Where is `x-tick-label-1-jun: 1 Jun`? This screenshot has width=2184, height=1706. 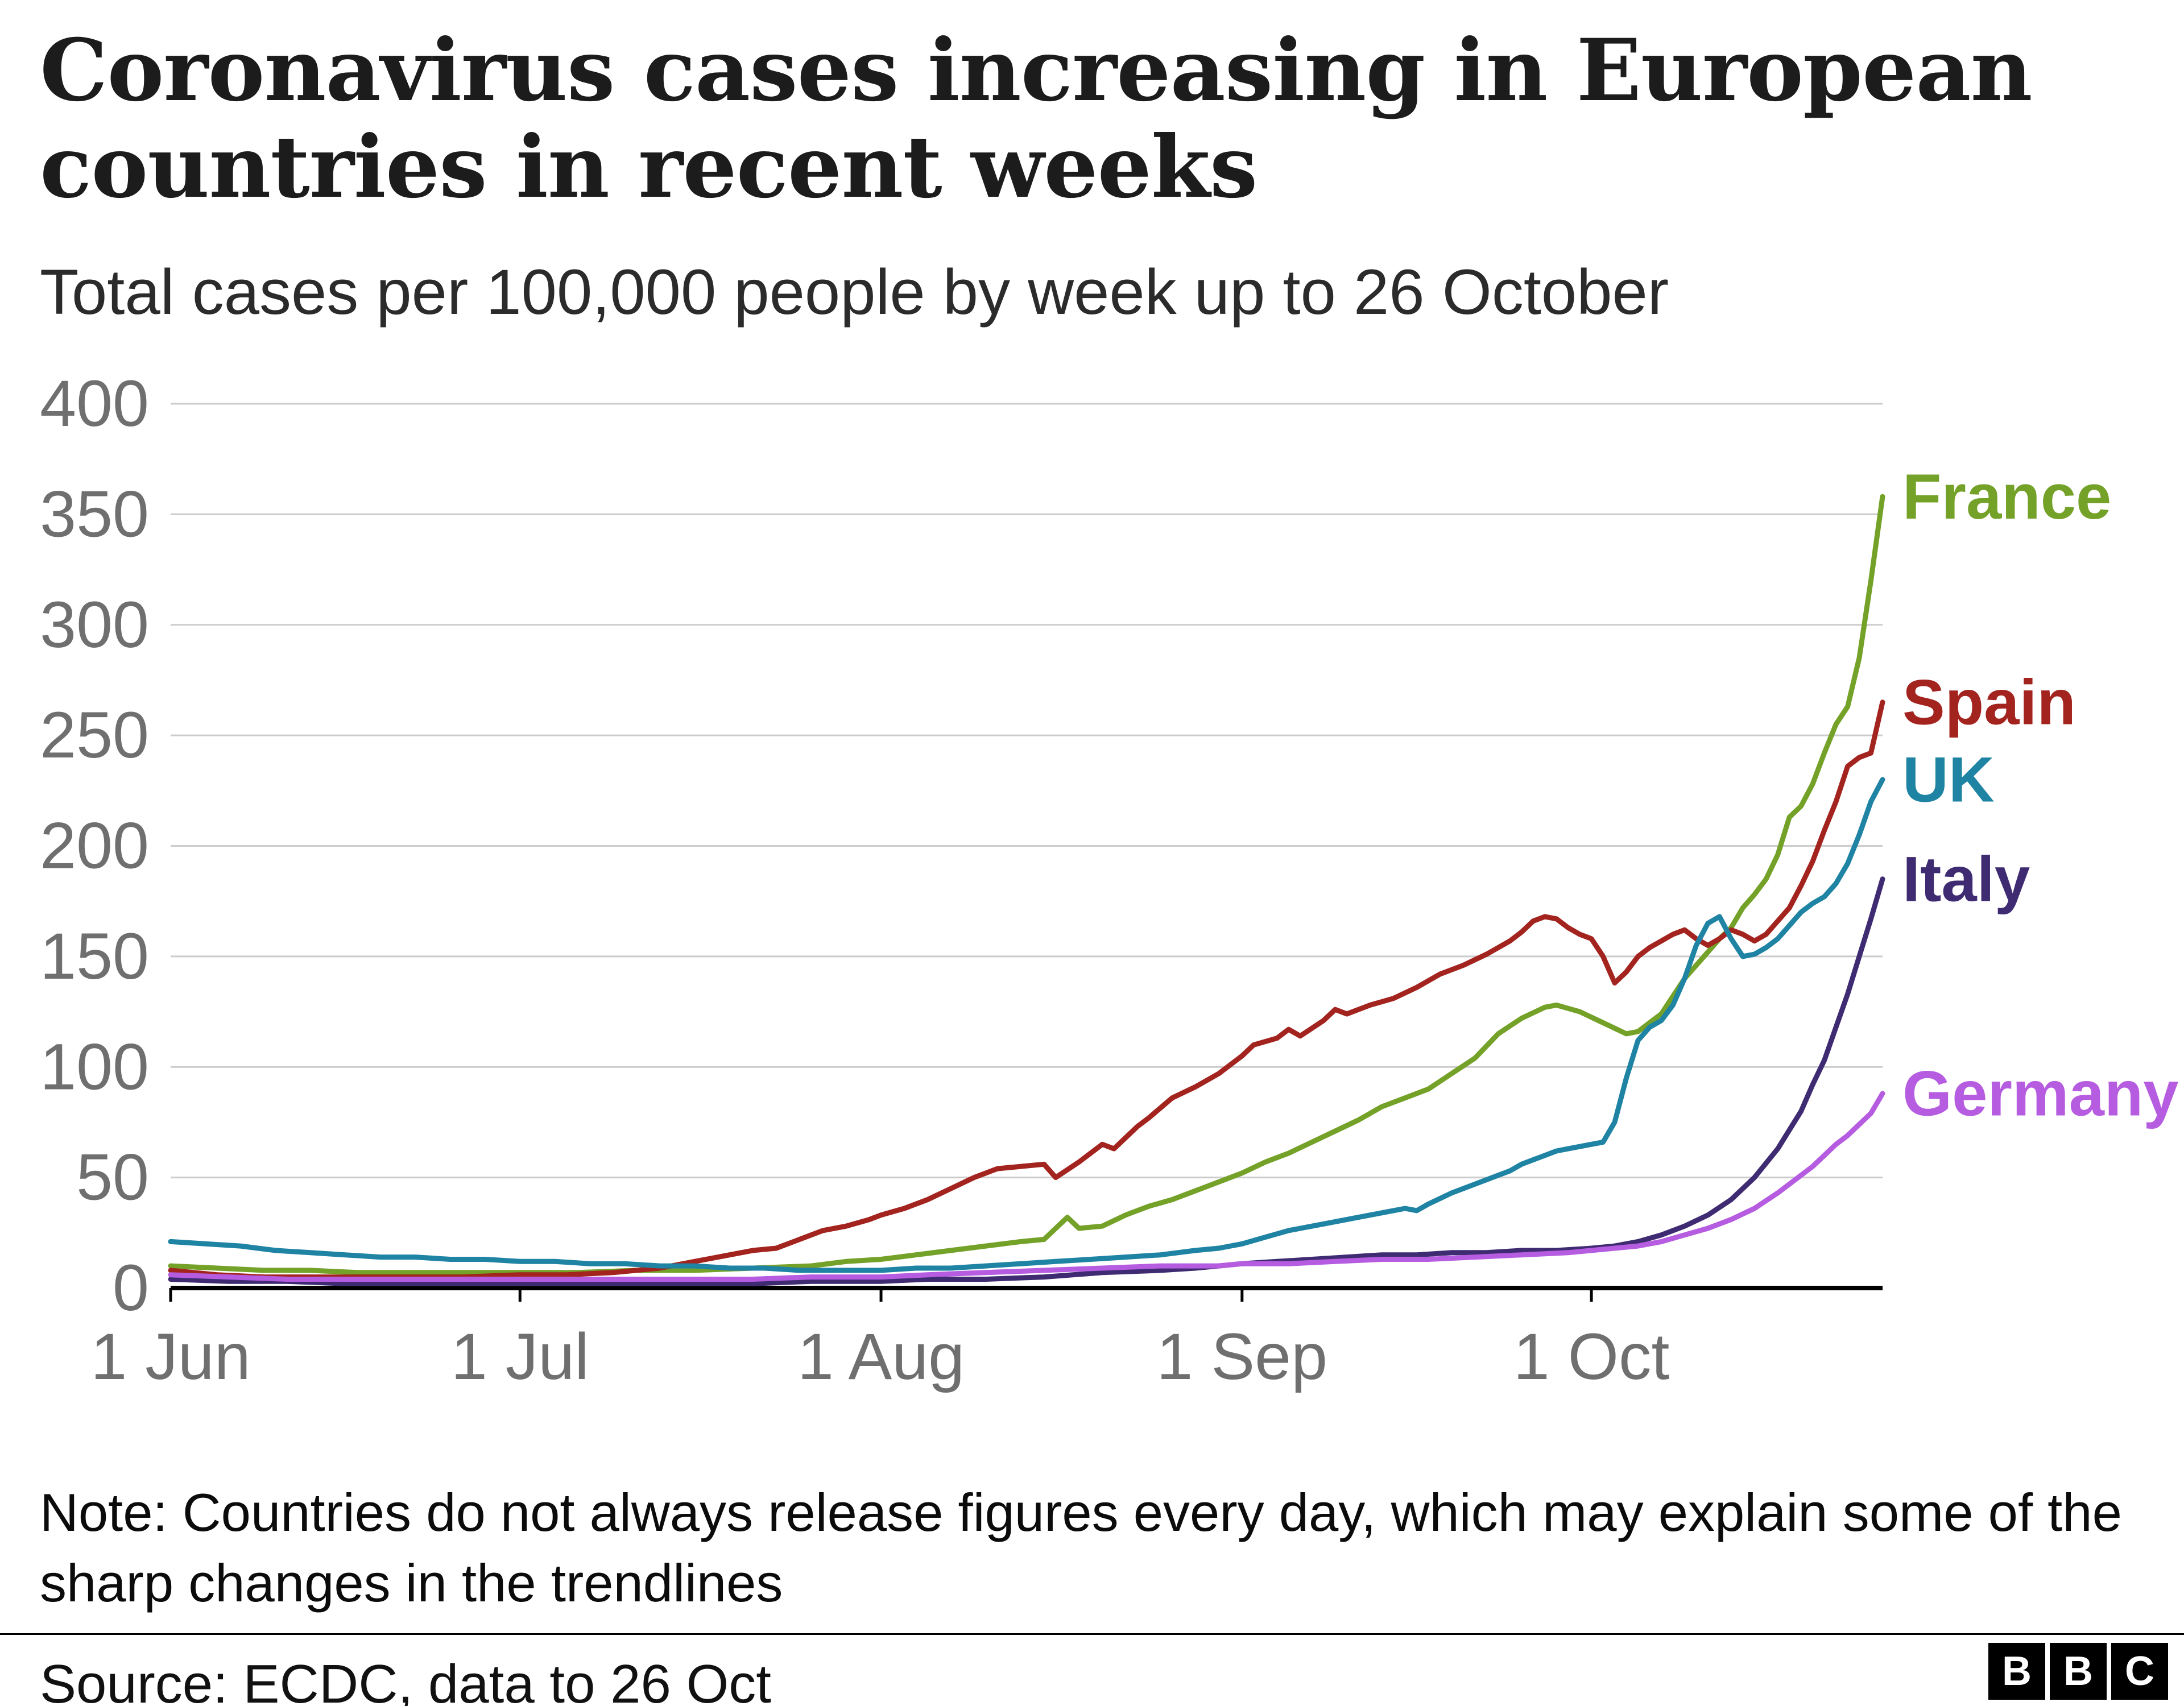
x-tick-label-1-jun: 1 Jun is located at coordinates (170, 1356).